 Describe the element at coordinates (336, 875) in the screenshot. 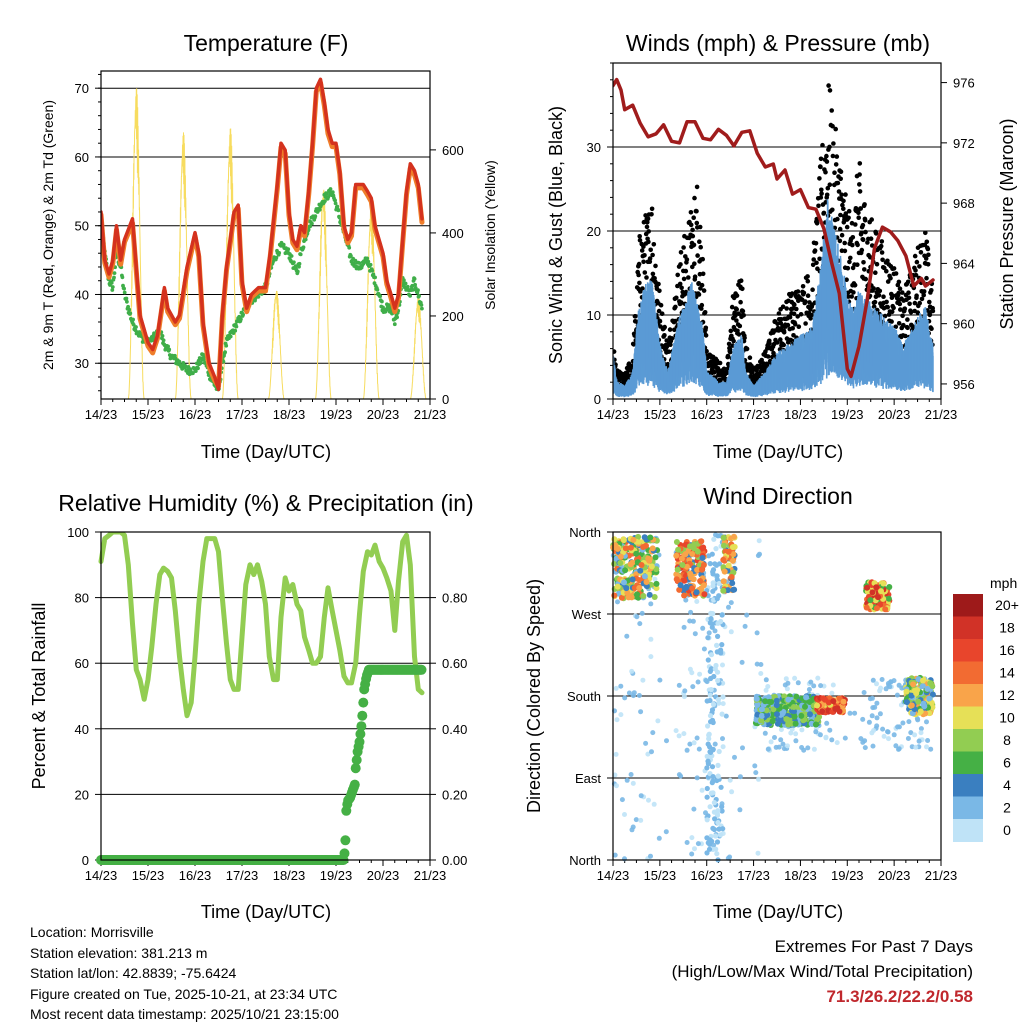

I see `x-tick-label: 19/23` at that location.